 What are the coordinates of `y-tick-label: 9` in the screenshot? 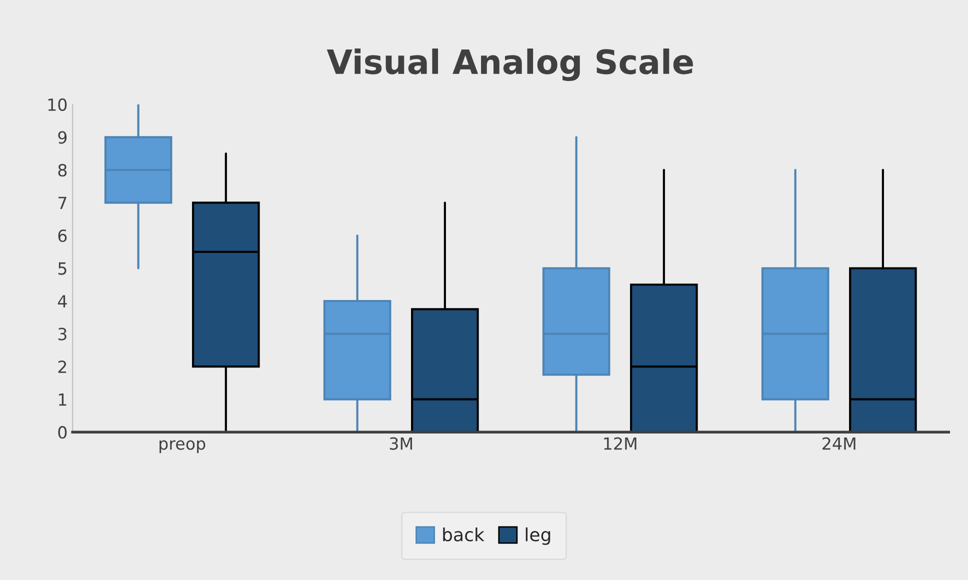 It's located at (62, 137).